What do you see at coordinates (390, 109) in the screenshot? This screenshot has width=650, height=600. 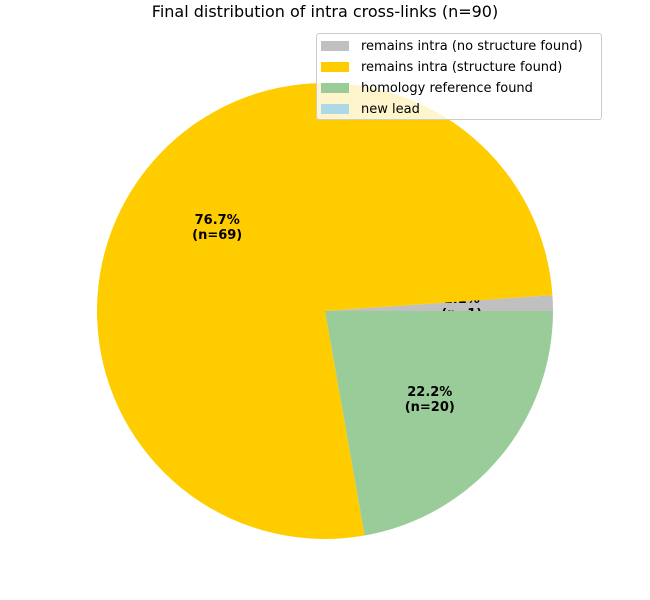 I see `legend-label-new-lead: new lead` at bounding box center [390, 109].